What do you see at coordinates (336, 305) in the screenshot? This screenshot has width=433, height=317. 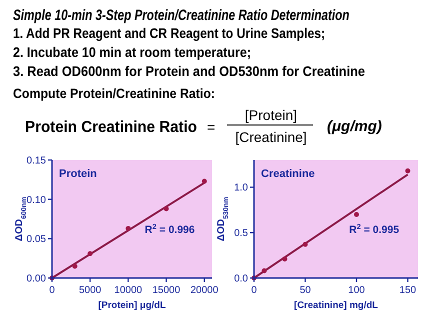 I see `x-axis-title: [Creatinine] mg/dL` at bounding box center [336, 305].